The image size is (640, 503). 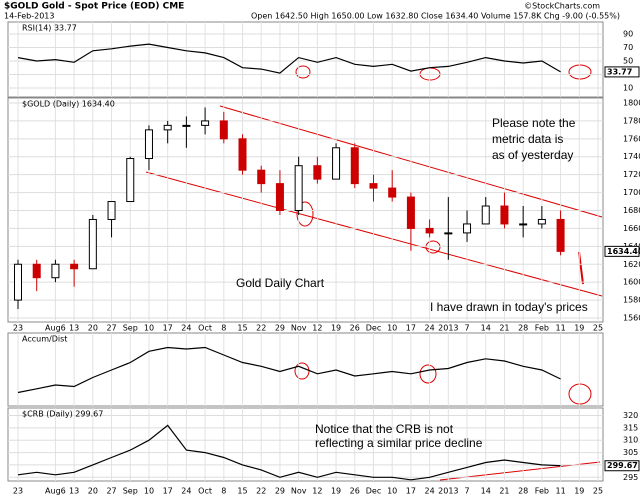 What do you see at coordinates (631, 156) in the screenshot?
I see `y-tick-label: 1740` at bounding box center [631, 156].